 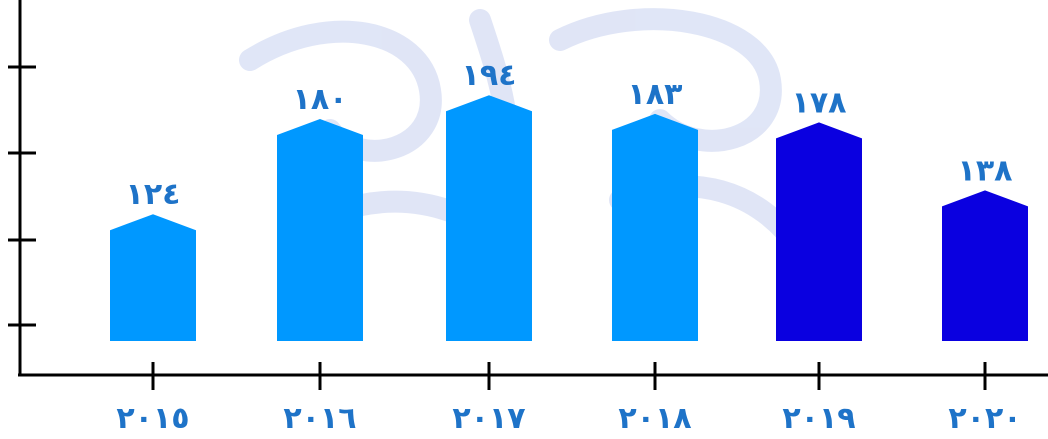 I want to click on x-tick-label-4: ٢٠١٩, so click(x=818, y=418).